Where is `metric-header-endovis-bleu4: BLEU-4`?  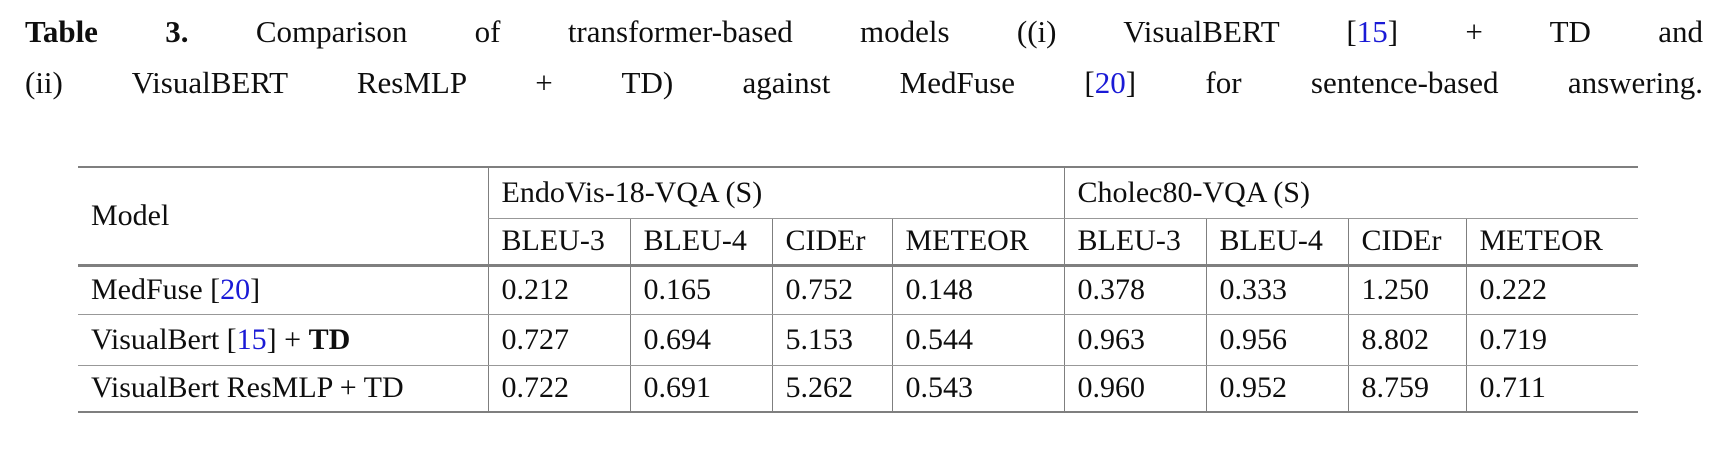 metric-header-endovis-bleu4: BLEU-4 is located at coordinates (700, 242).